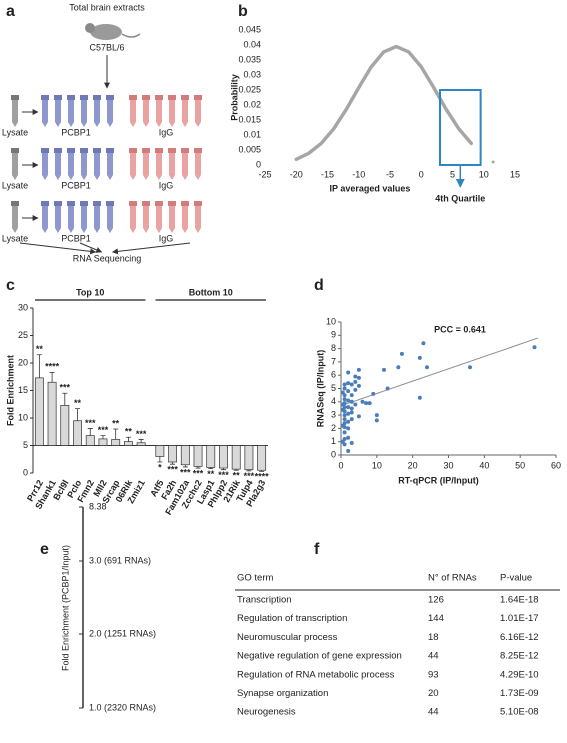 This screenshot has width=567, height=743. I want to click on table-cell: 126, so click(436, 600).